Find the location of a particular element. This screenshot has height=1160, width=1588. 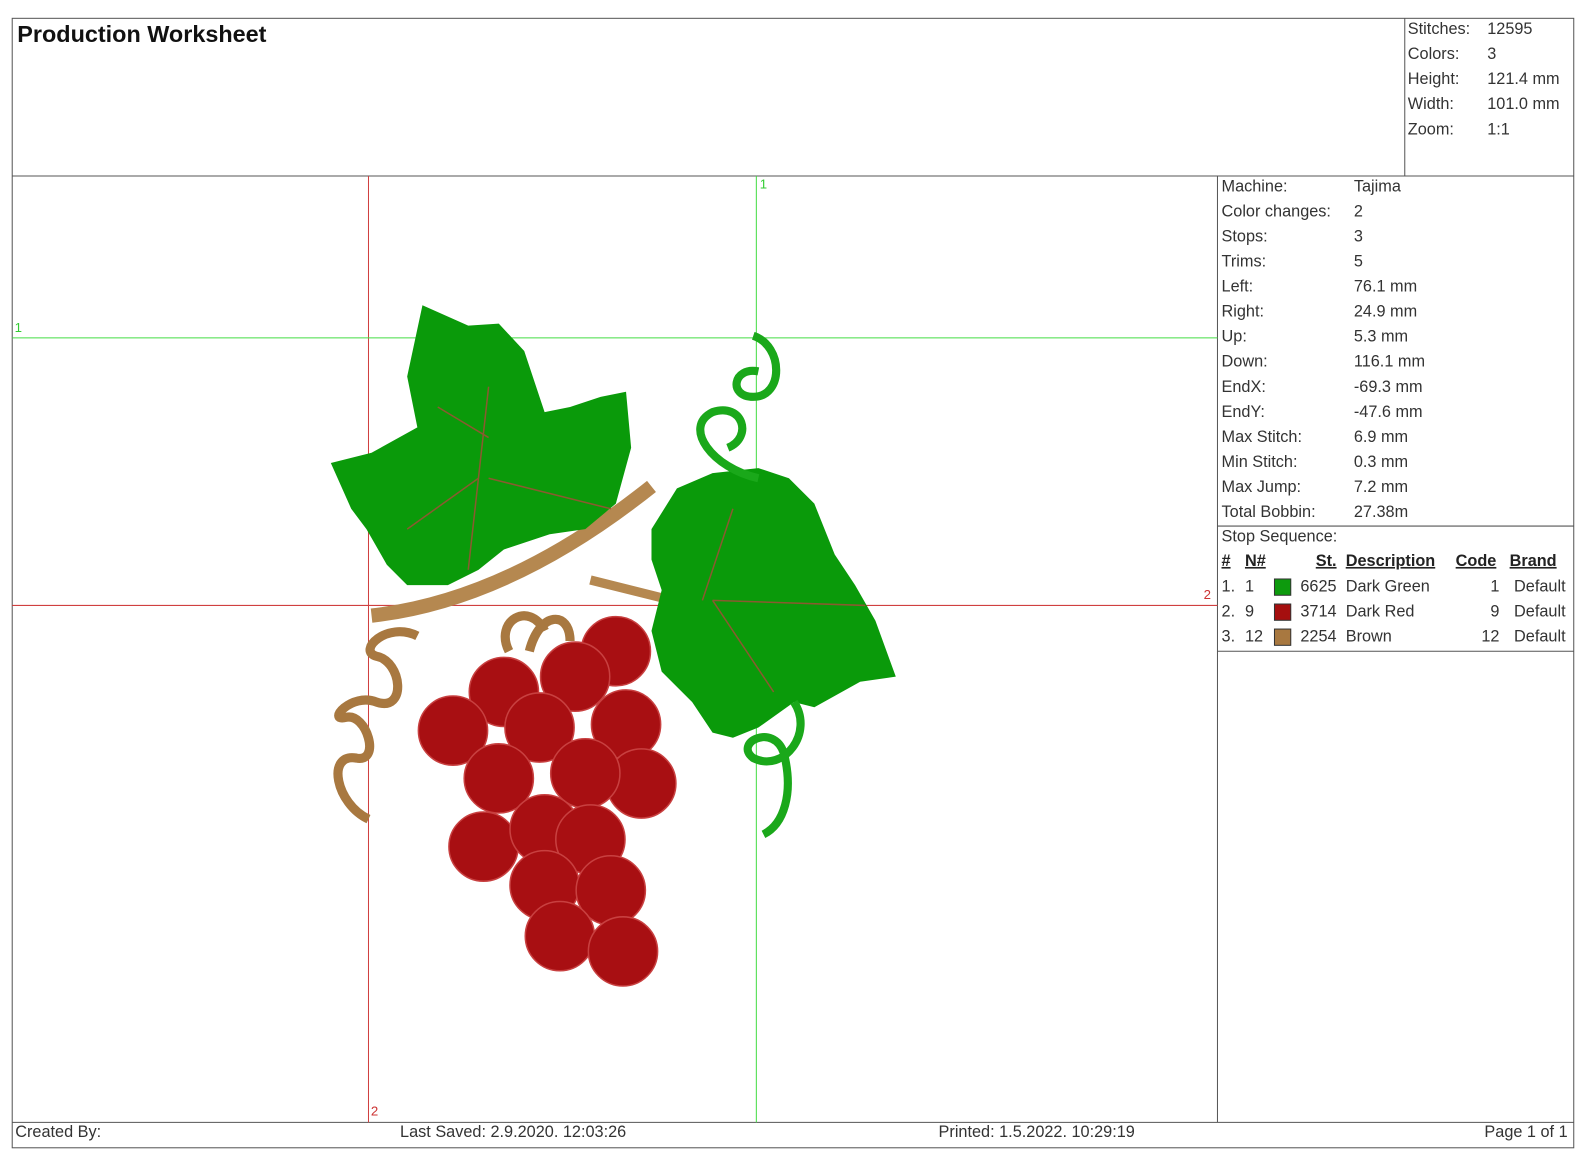

column-header: Code is located at coordinates (1476, 561).